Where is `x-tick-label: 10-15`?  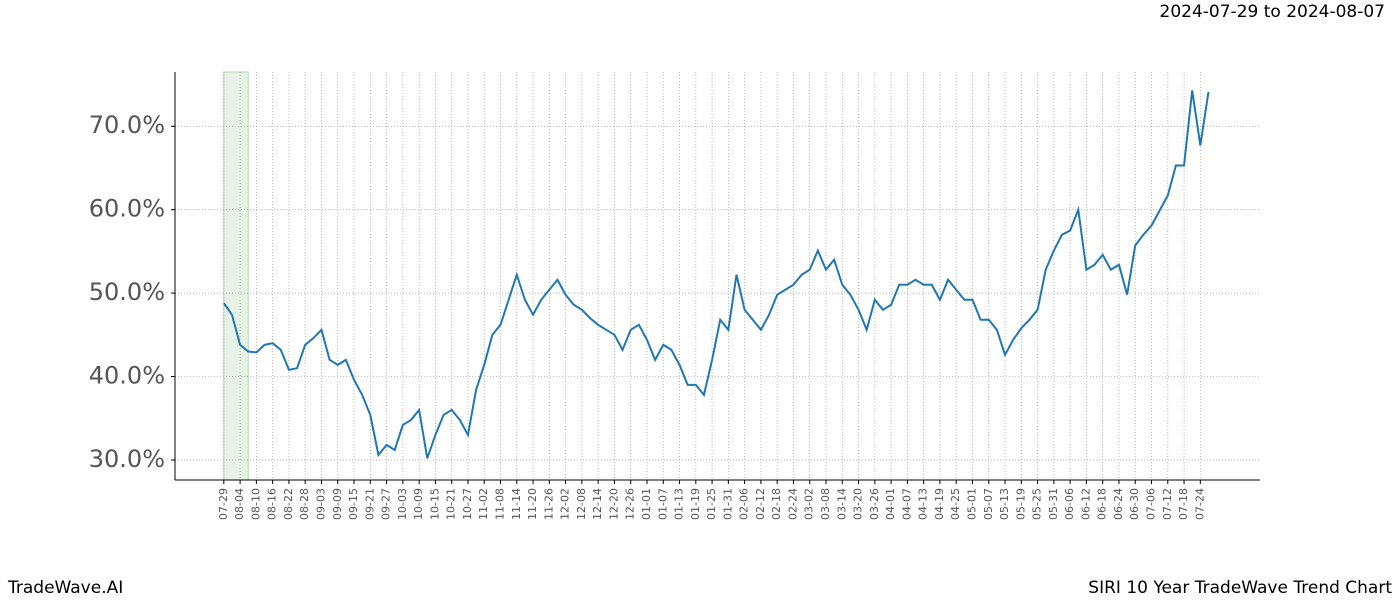
x-tick-label: 10-15 is located at coordinates (434, 504).